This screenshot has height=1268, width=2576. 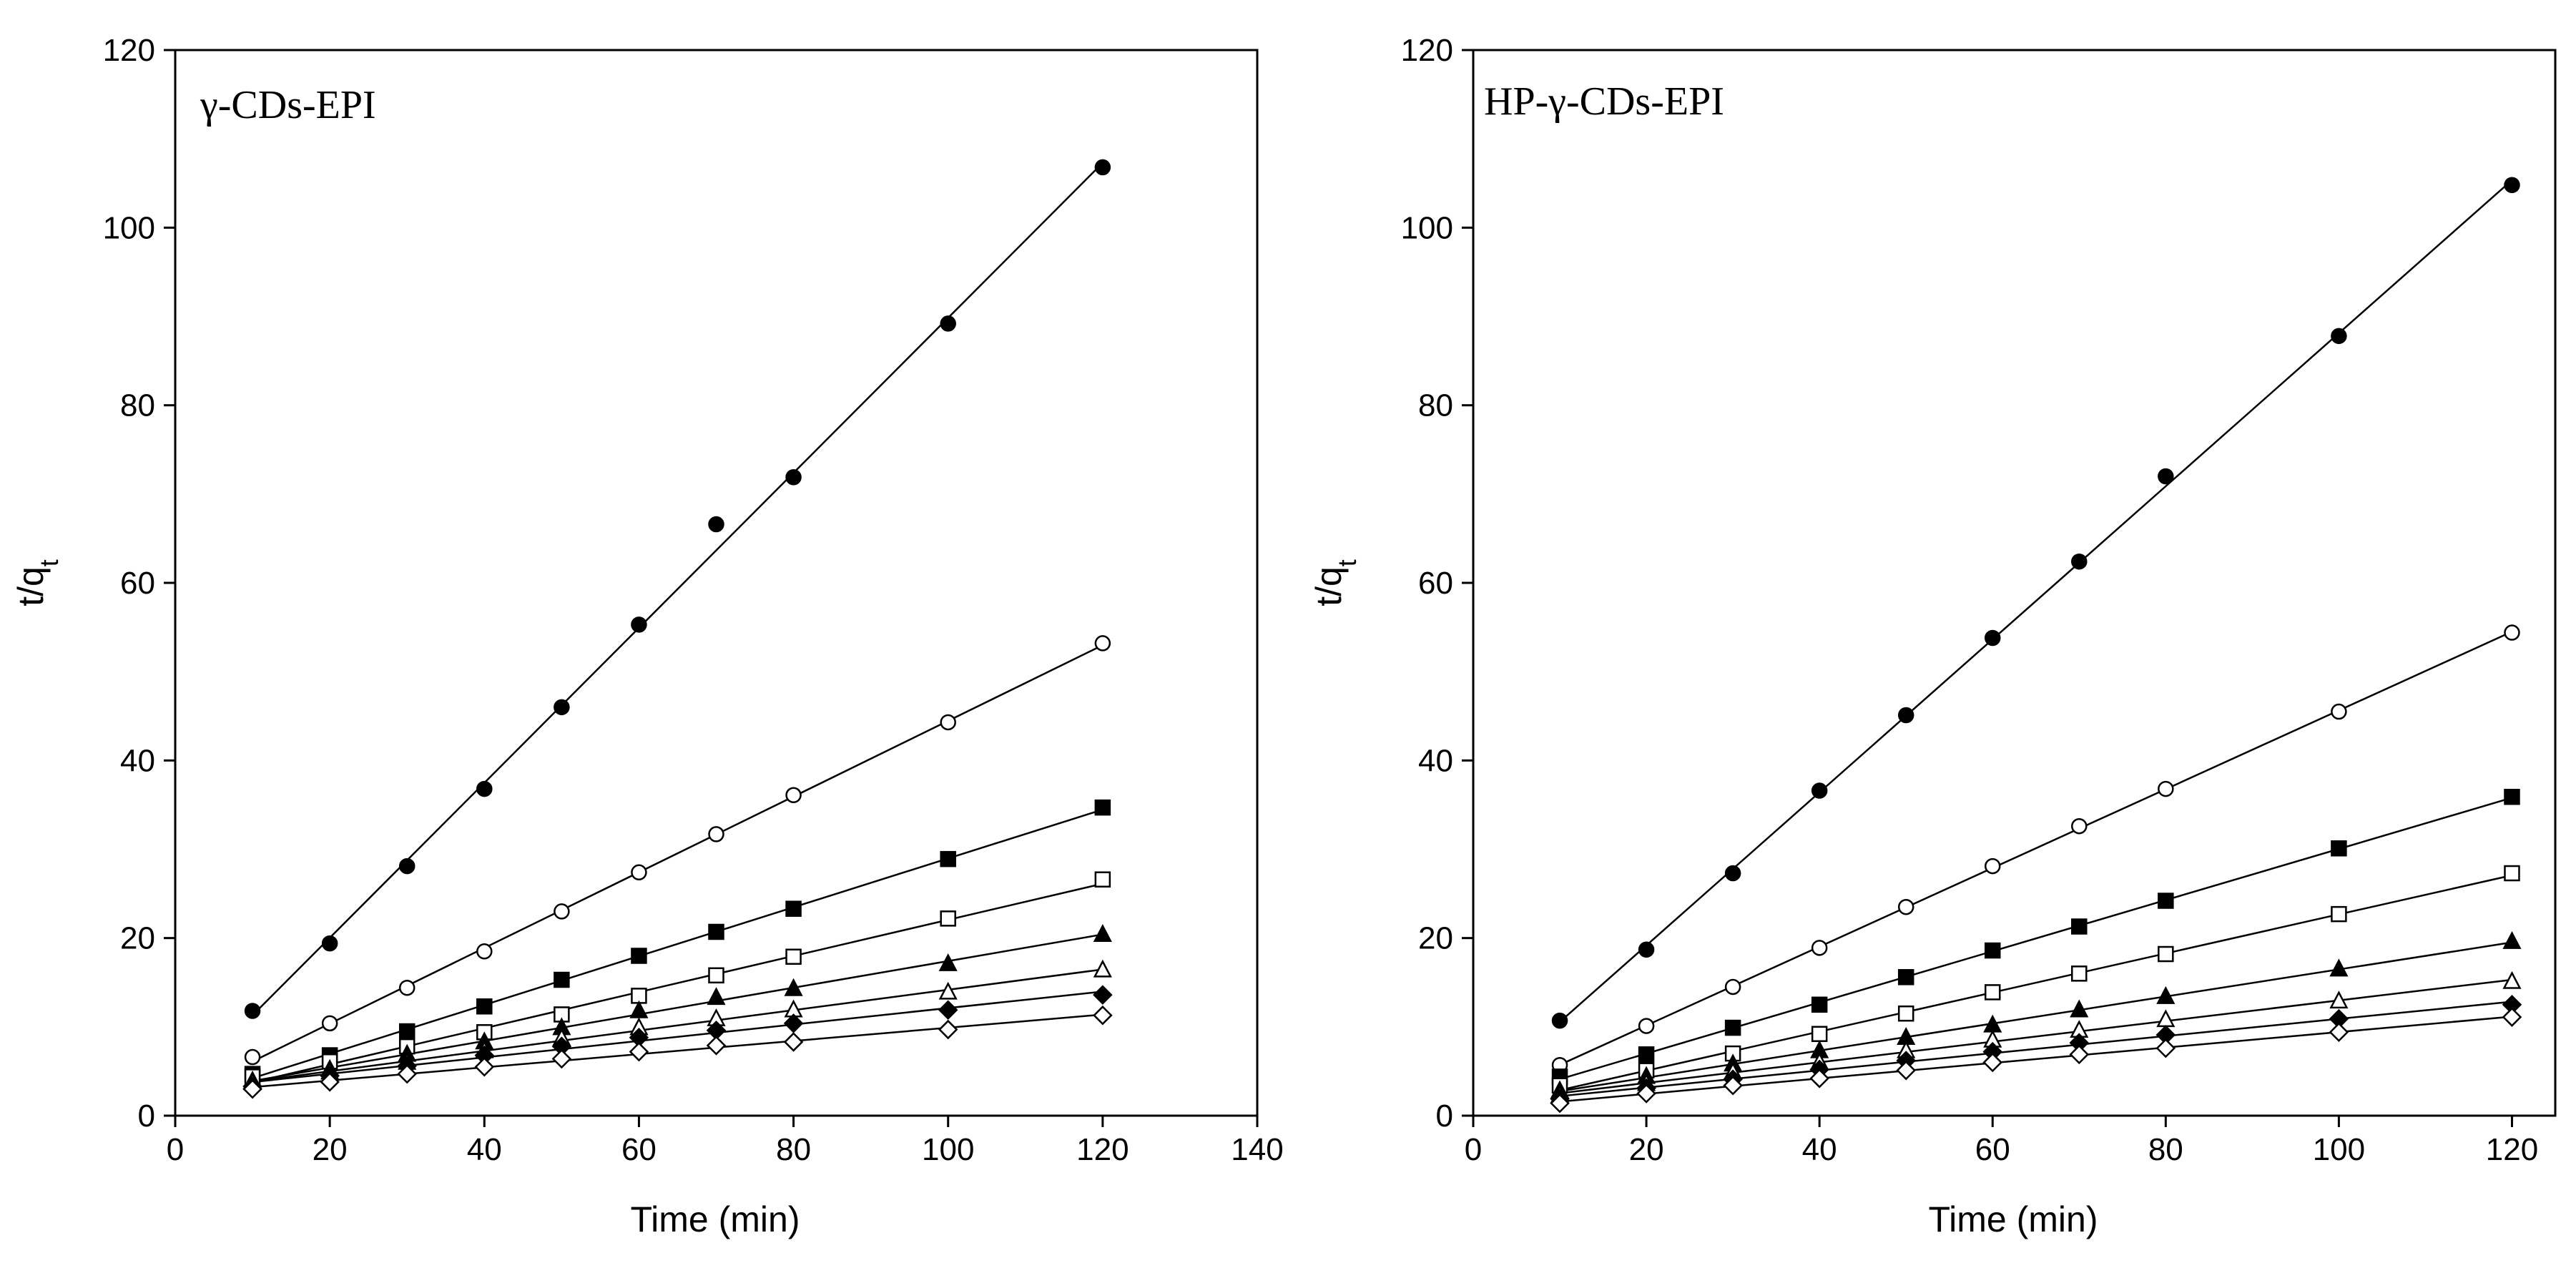 I want to click on fit-line-circle-open, so click(x=677, y=853).